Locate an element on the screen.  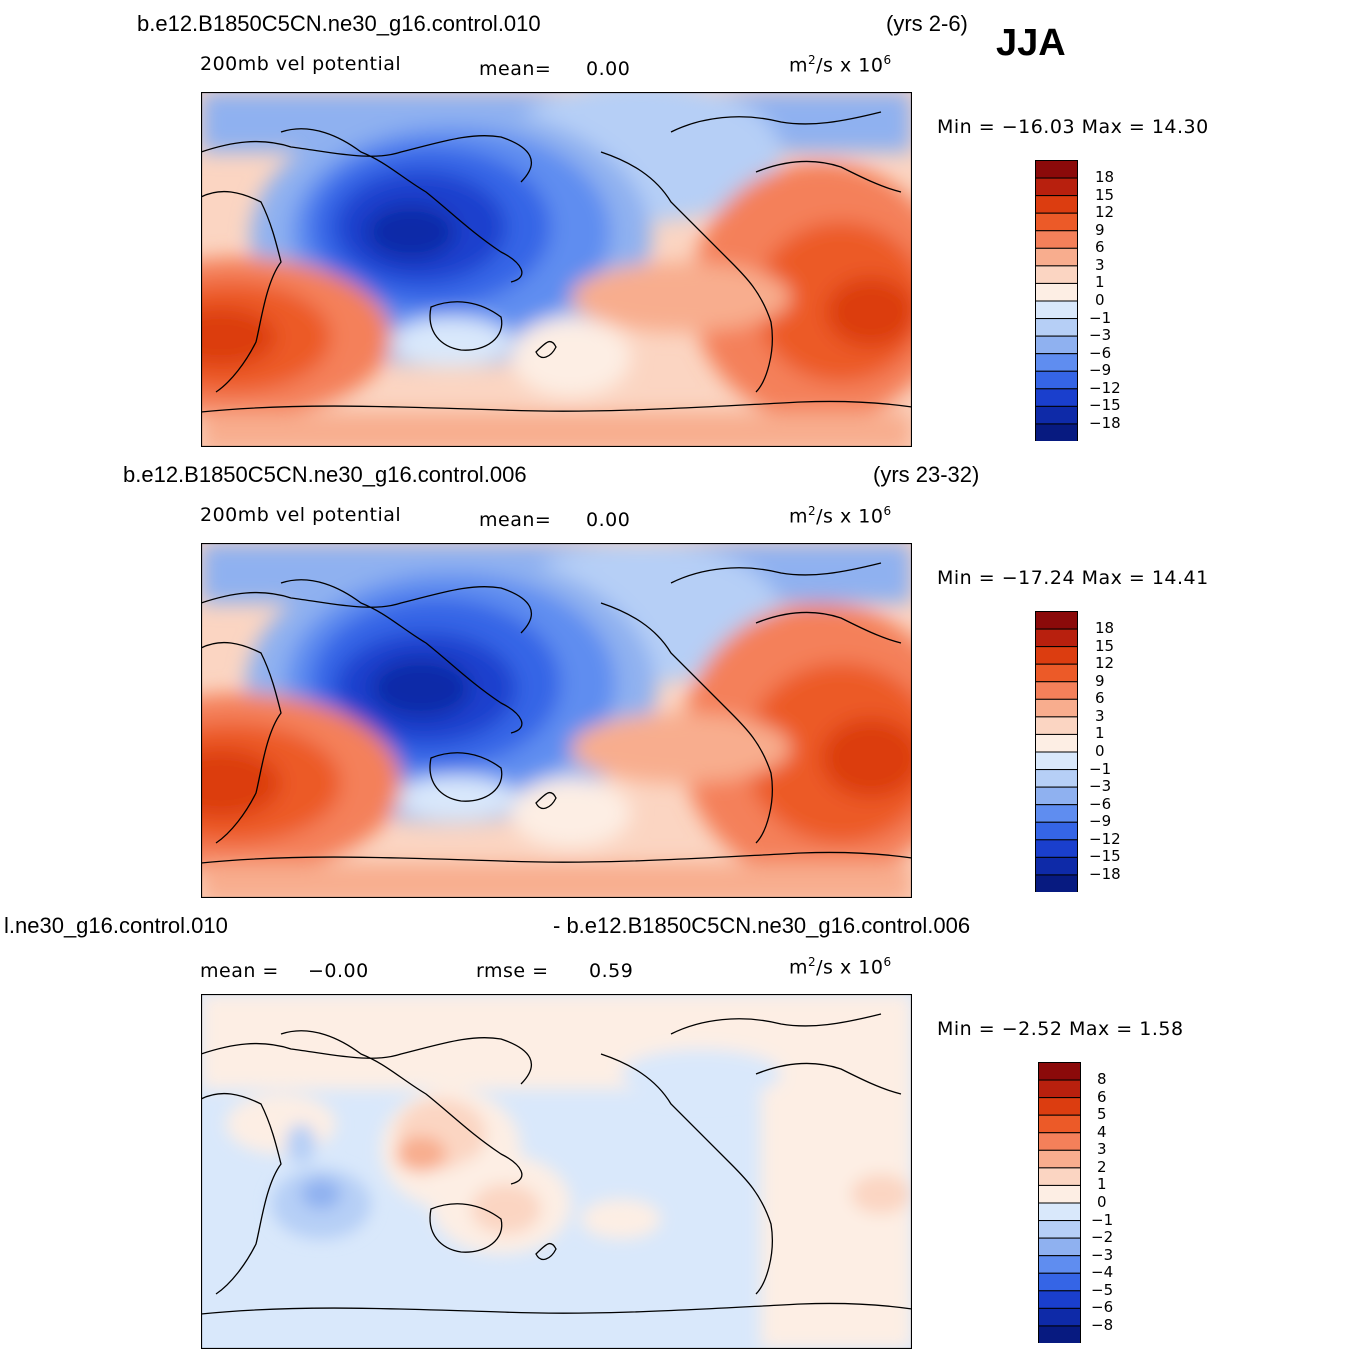
panel2-units: m2/s x 106 is located at coordinates (840, 516).